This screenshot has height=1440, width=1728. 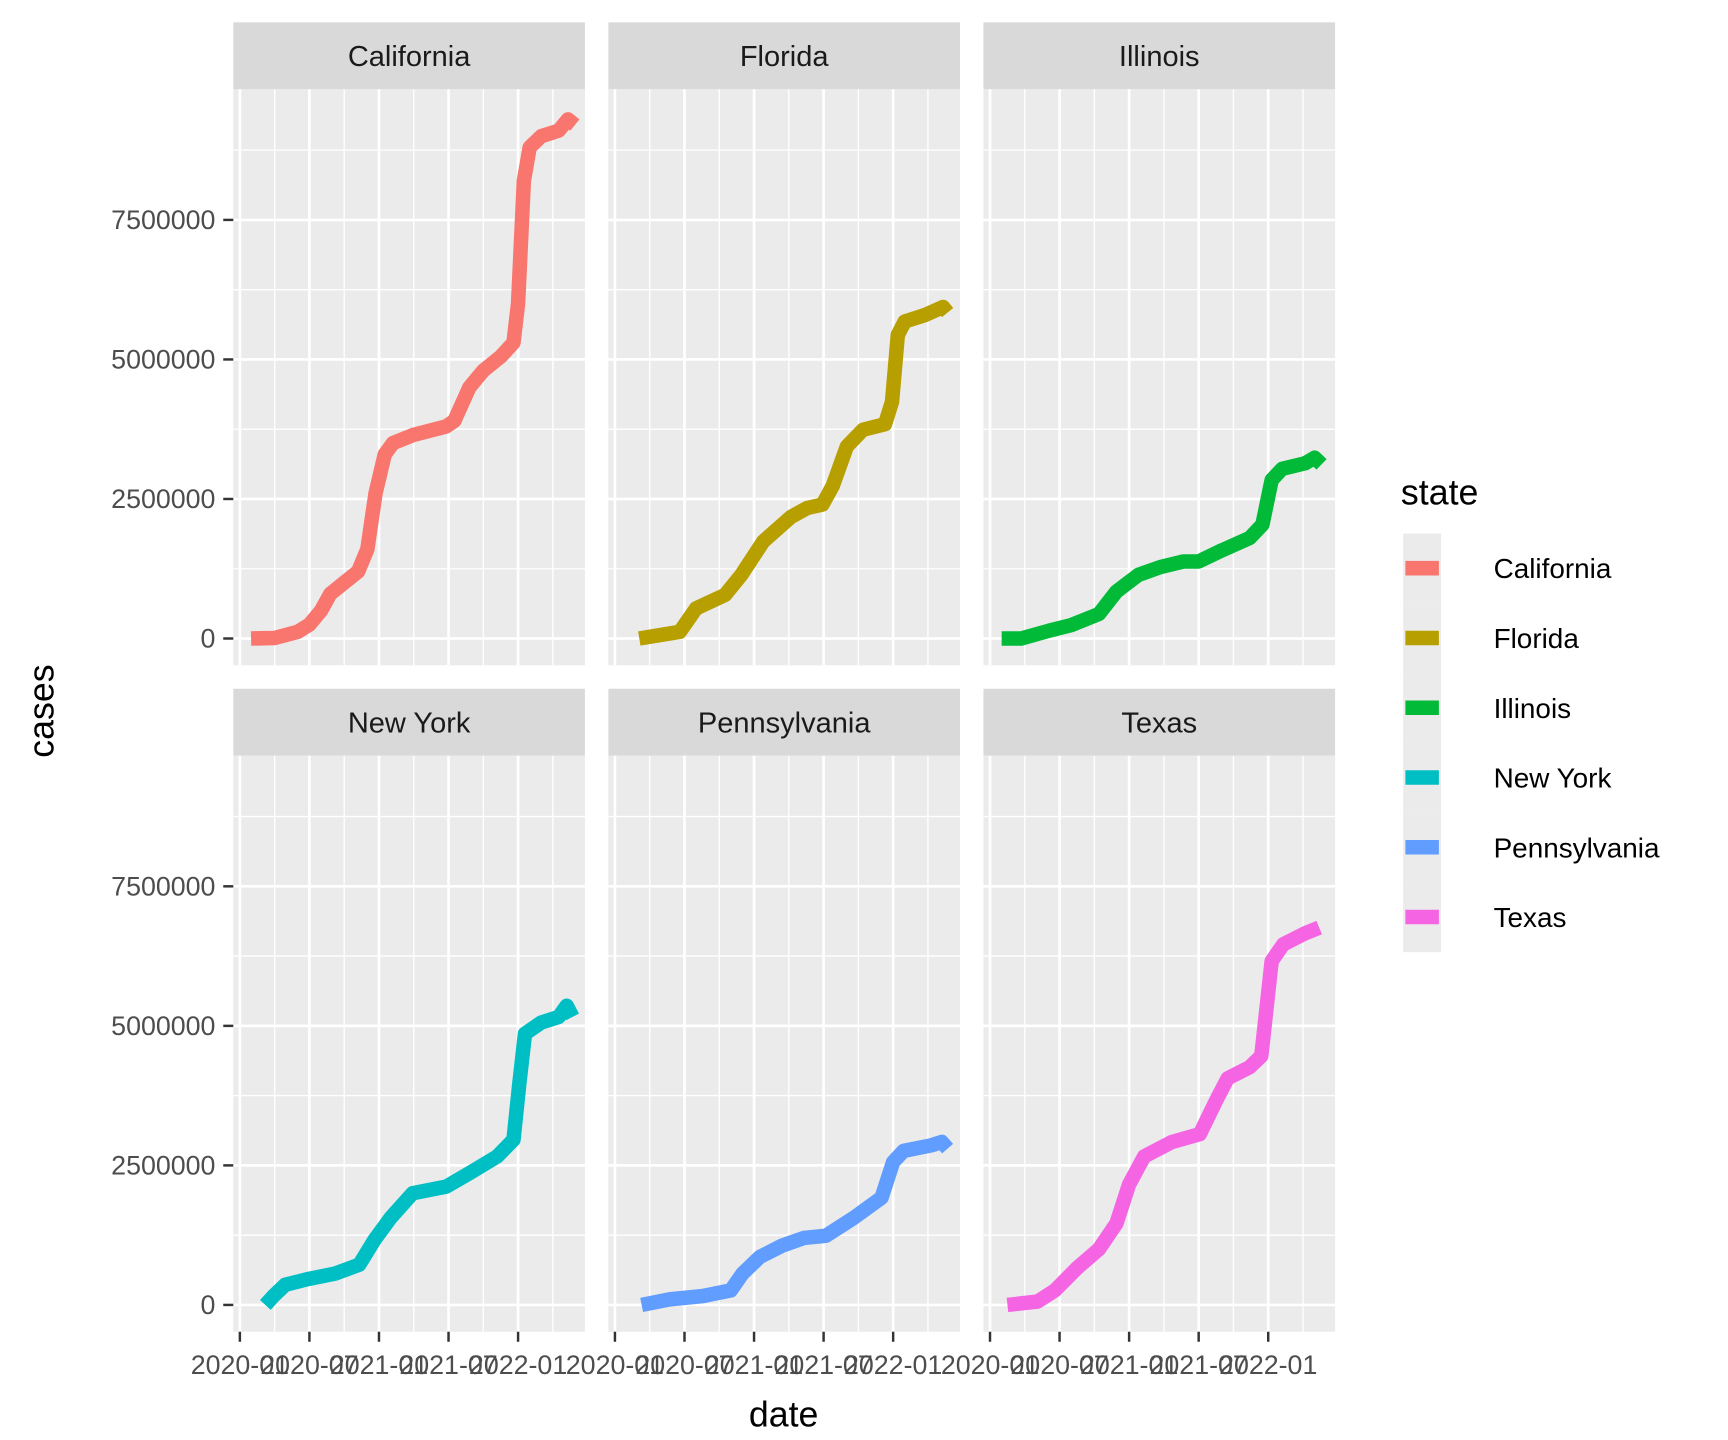 I want to click on facet-panel: Illinois, so click(x=1159, y=344).